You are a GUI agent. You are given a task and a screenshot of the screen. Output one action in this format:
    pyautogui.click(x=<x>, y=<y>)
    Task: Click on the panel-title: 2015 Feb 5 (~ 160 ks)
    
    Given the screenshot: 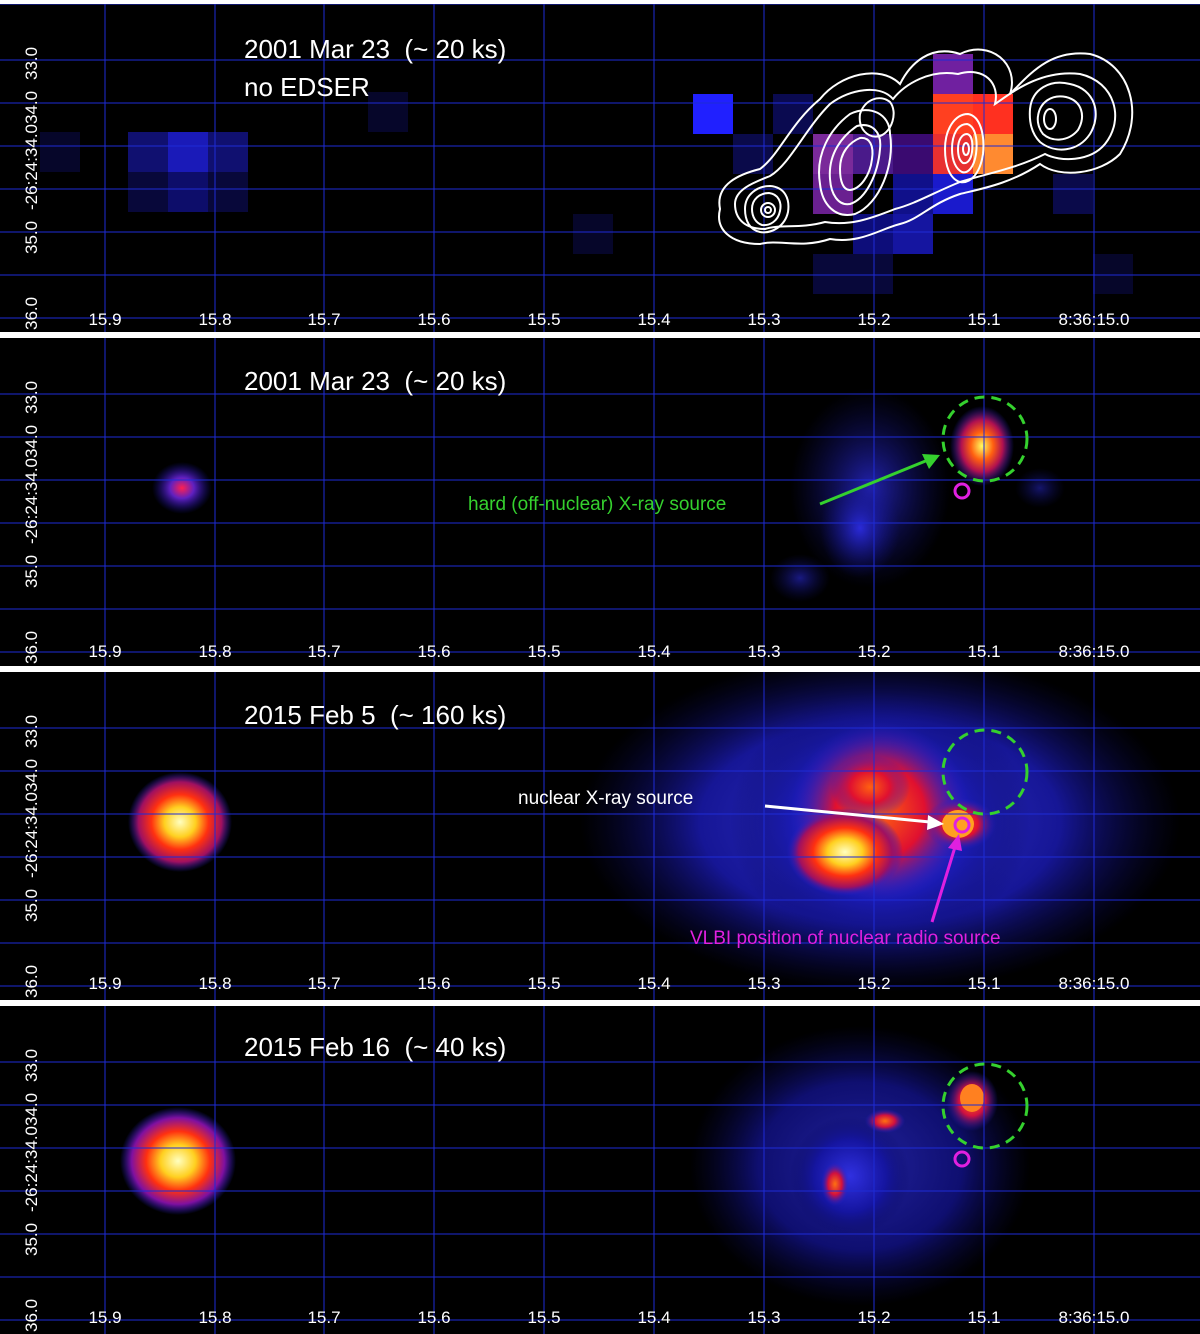 What is the action you would take?
    pyautogui.click(x=375, y=715)
    